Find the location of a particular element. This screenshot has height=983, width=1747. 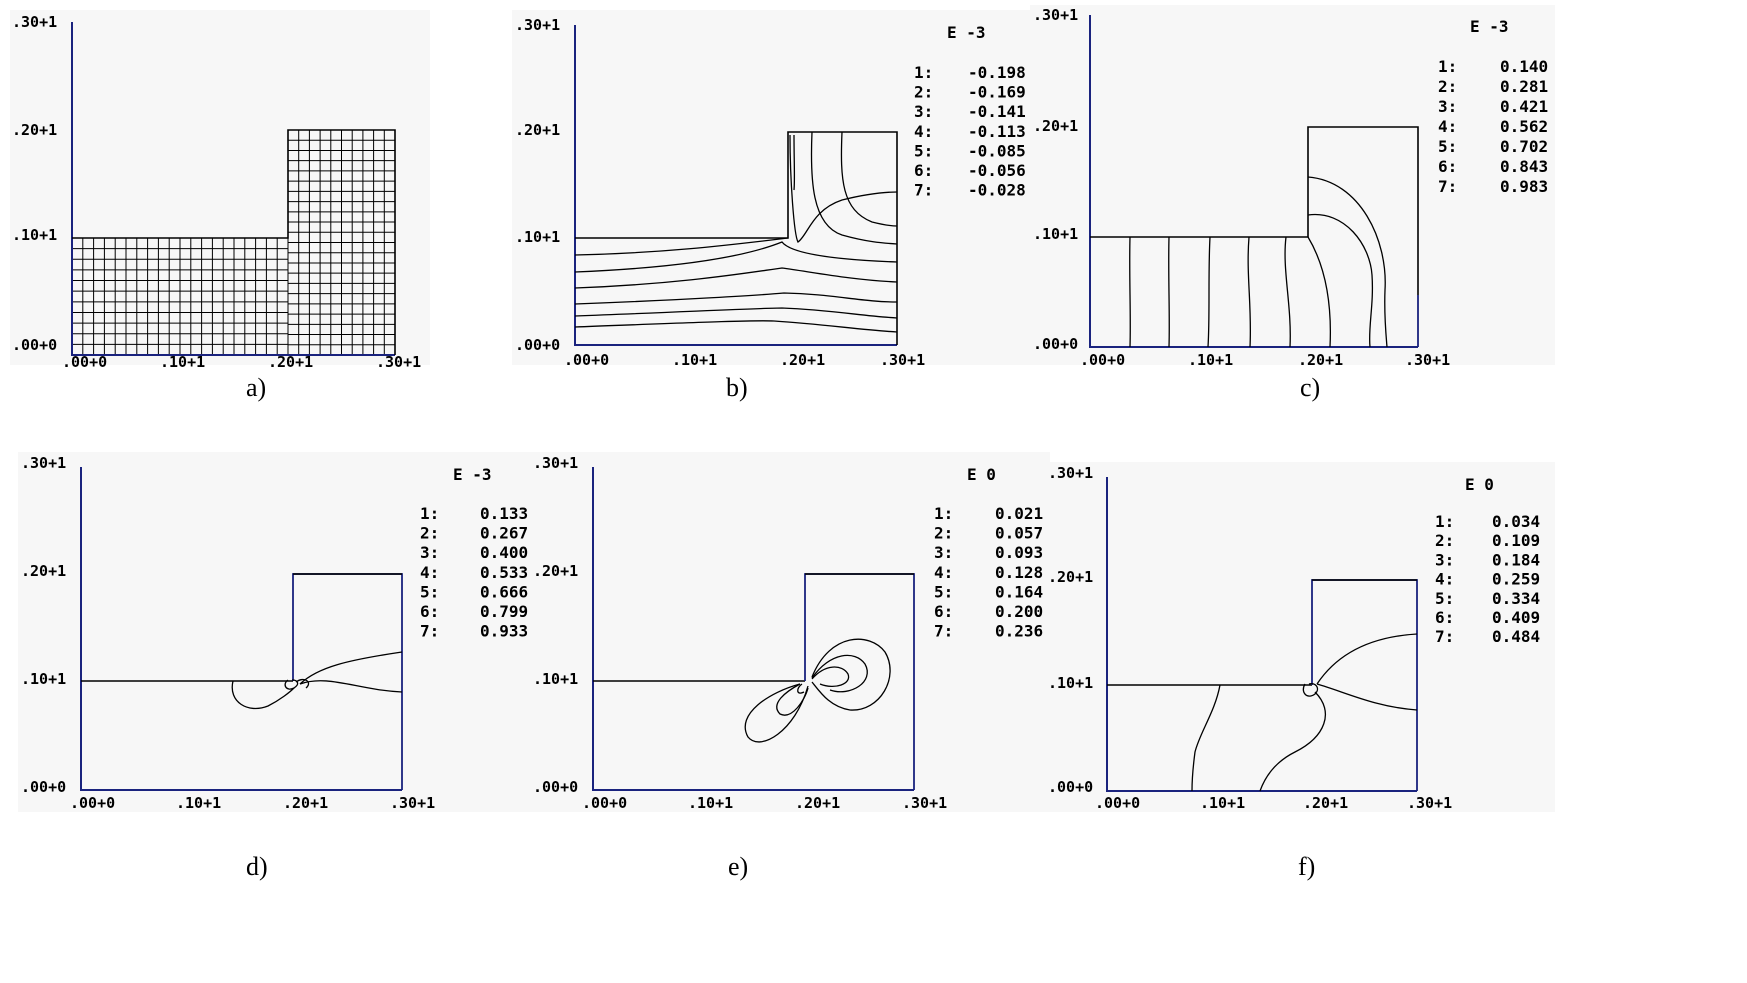

legend-value: 0.200 is located at coordinates (1019, 611).